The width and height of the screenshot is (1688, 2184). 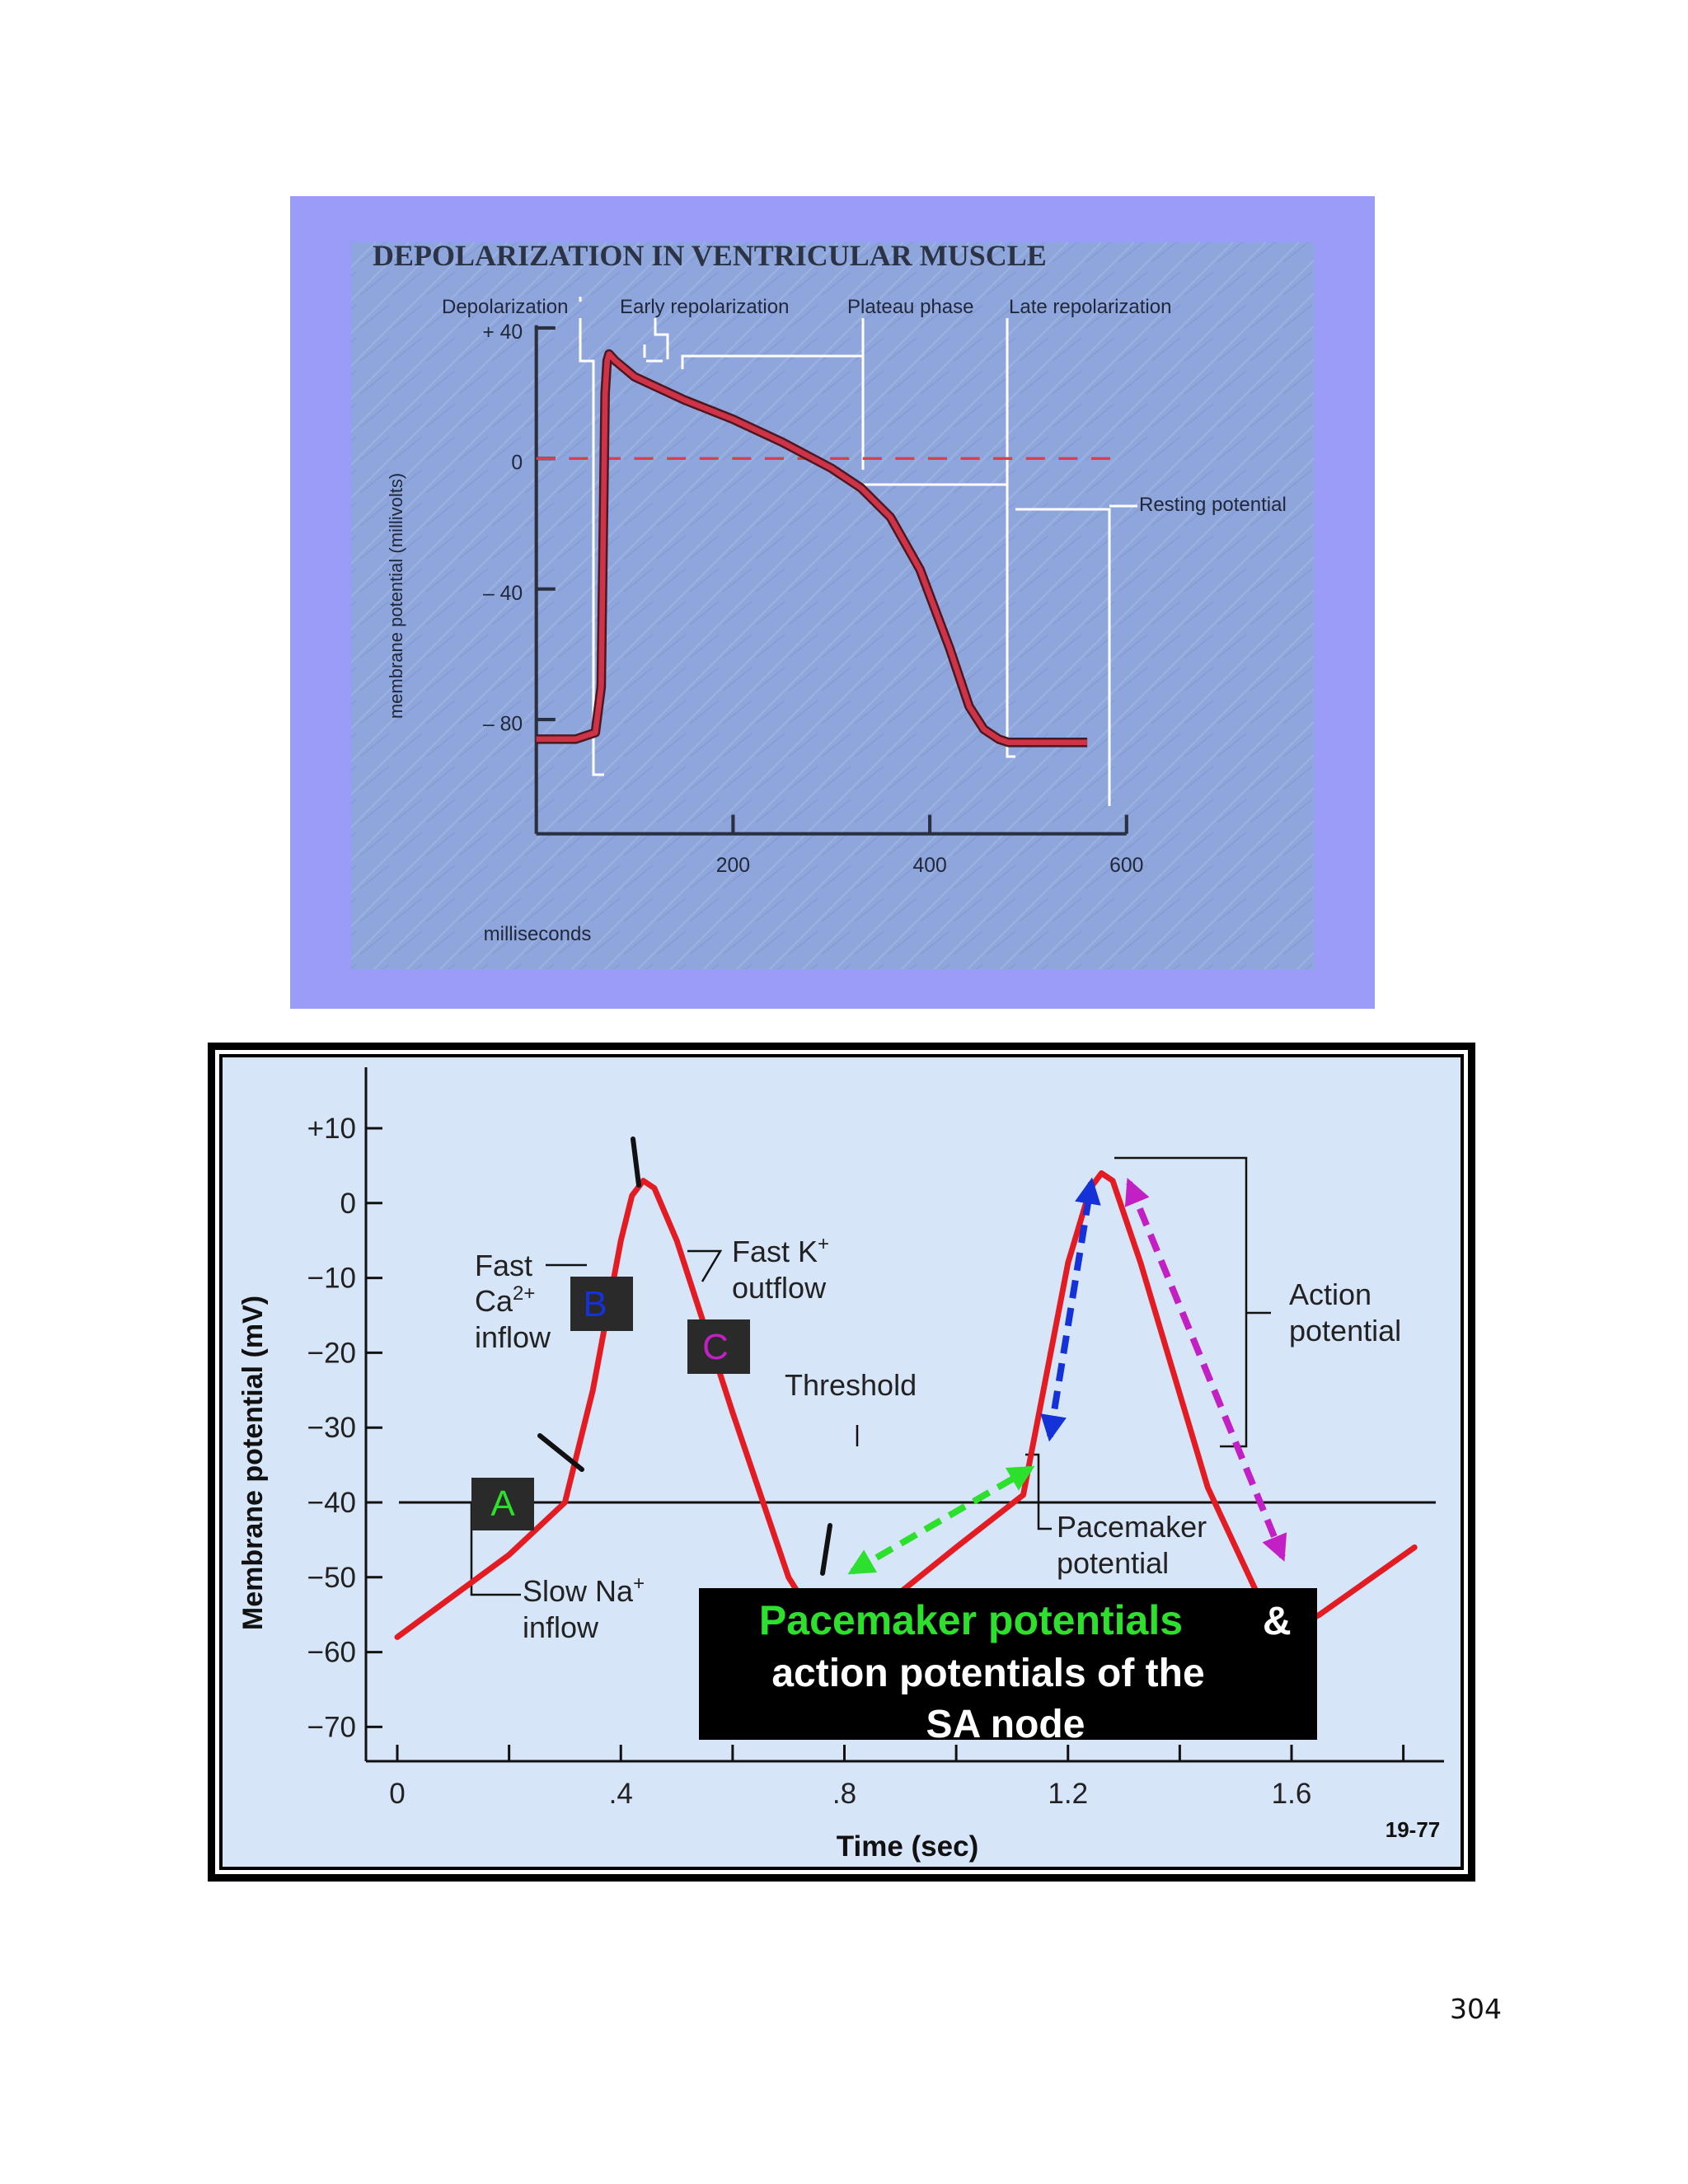 What do you see at coordinates (812, 548) in the screenshot?
I see `chart1-trace` at bounding box center [812, 548].